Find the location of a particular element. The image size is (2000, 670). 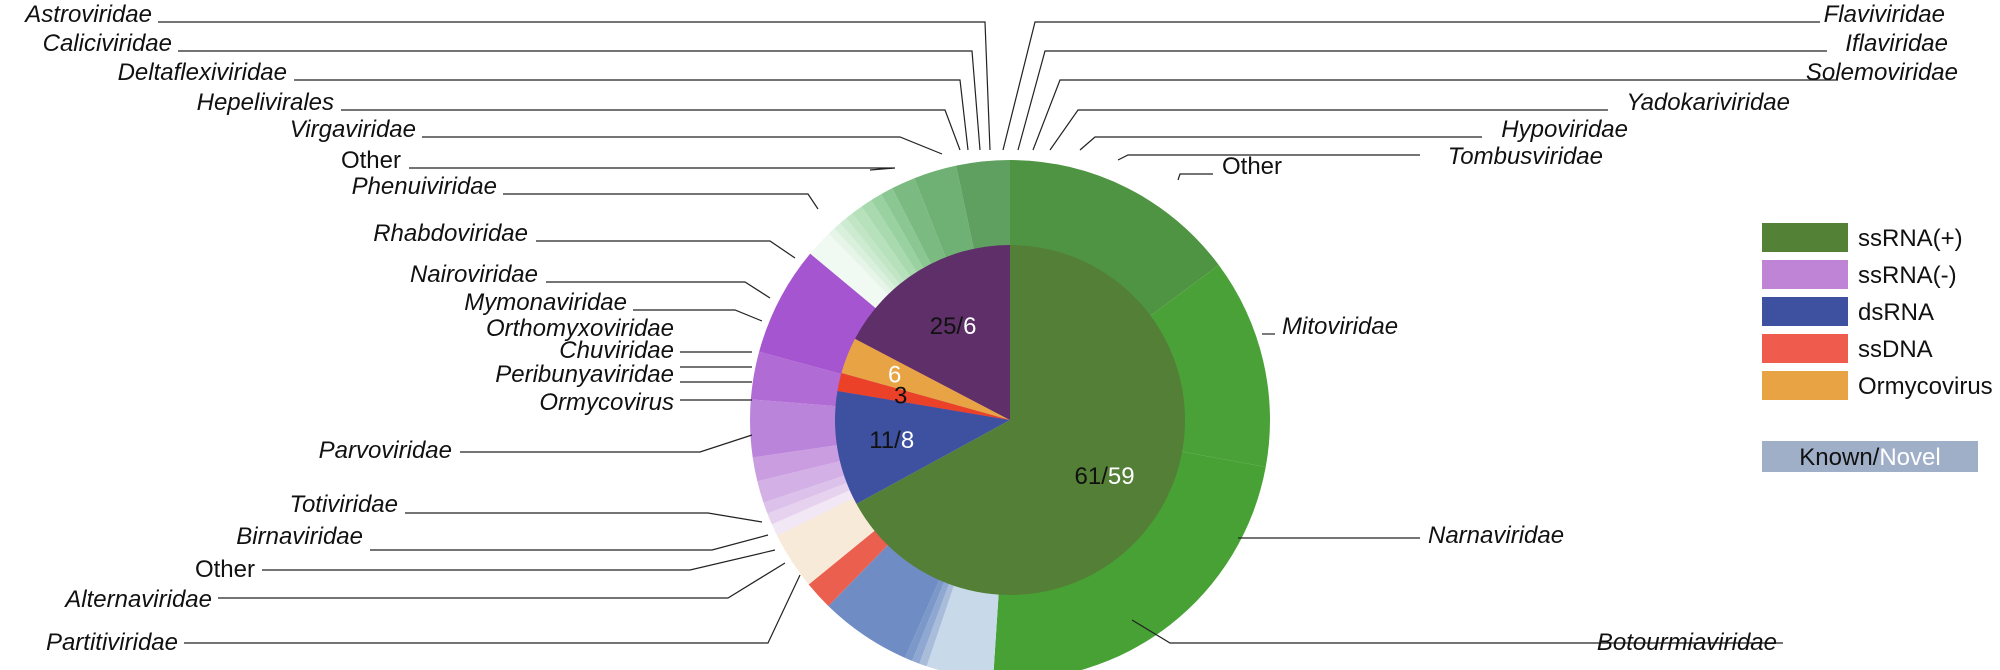

outer-label-other-dsrna: Other is located at coordinates (225, 569).